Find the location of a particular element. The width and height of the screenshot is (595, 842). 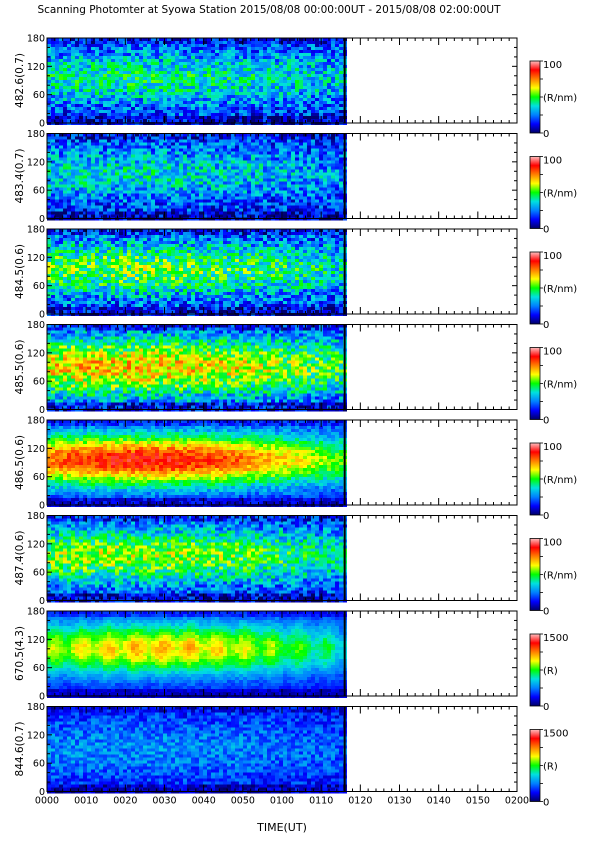

wavelength-label: 483.4(0.7) is located at coordinates (20, 176).